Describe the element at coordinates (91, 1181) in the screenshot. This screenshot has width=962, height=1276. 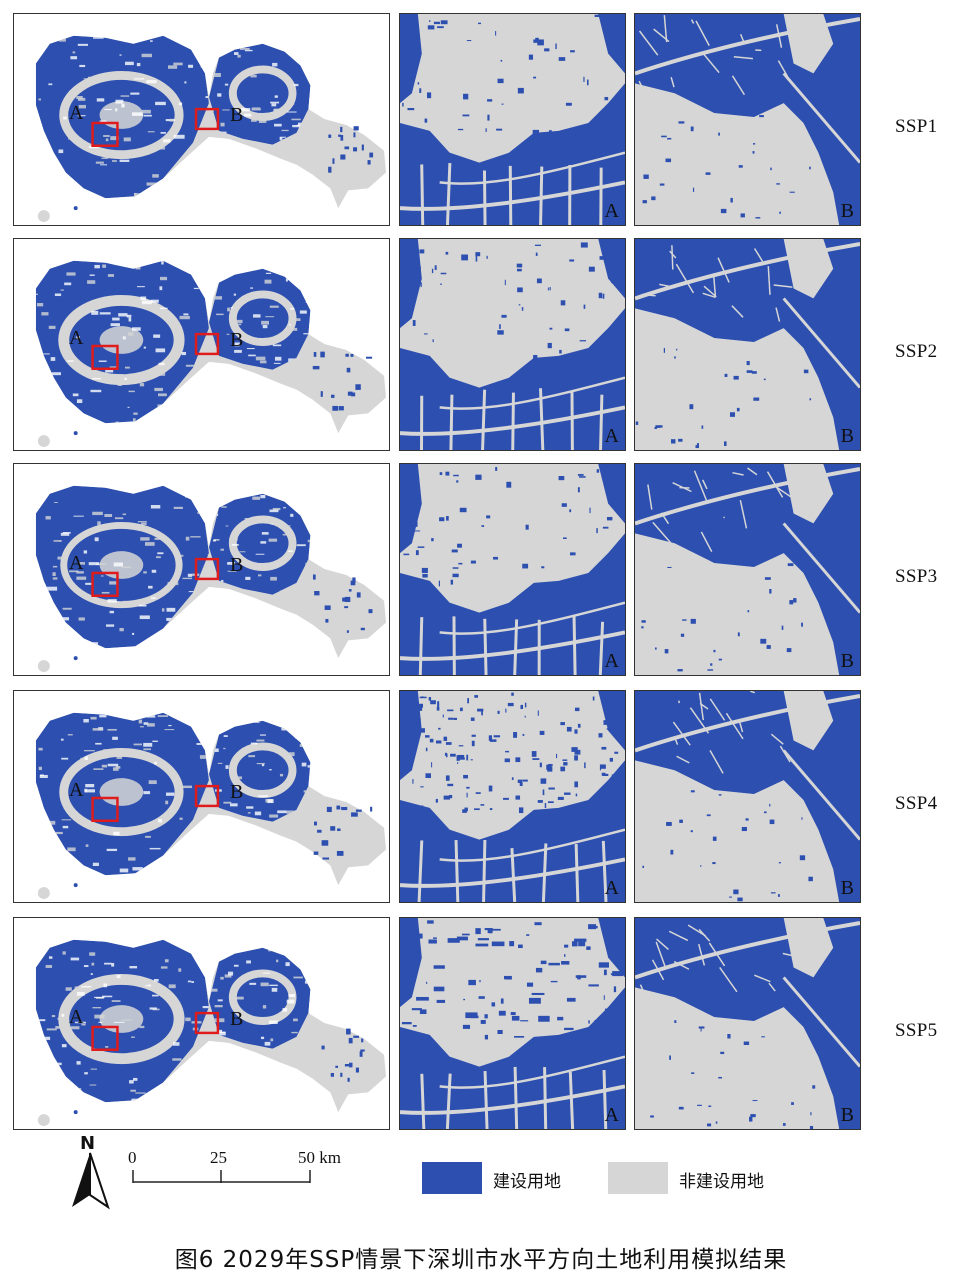
I see `north-arrow-icon` at that location.